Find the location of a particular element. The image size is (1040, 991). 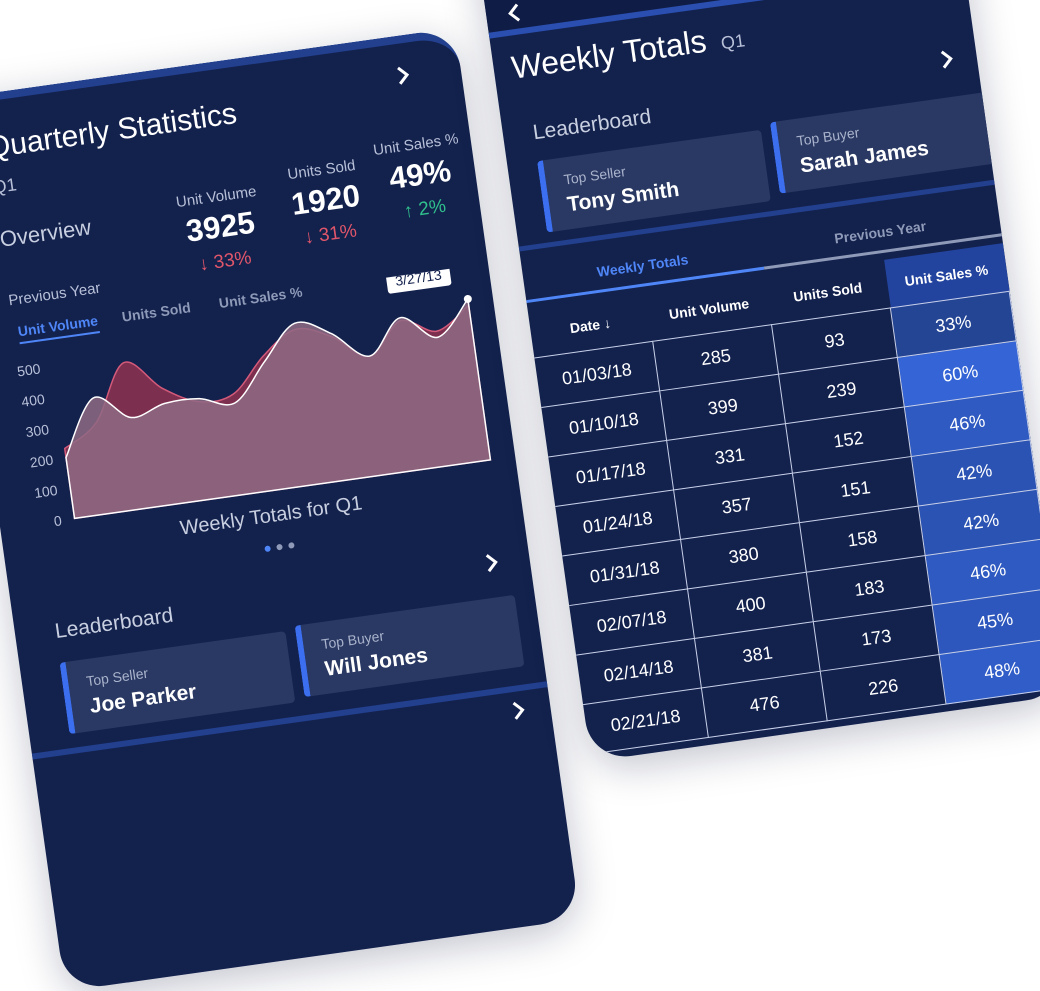

area is located at coordinates (278, 408).